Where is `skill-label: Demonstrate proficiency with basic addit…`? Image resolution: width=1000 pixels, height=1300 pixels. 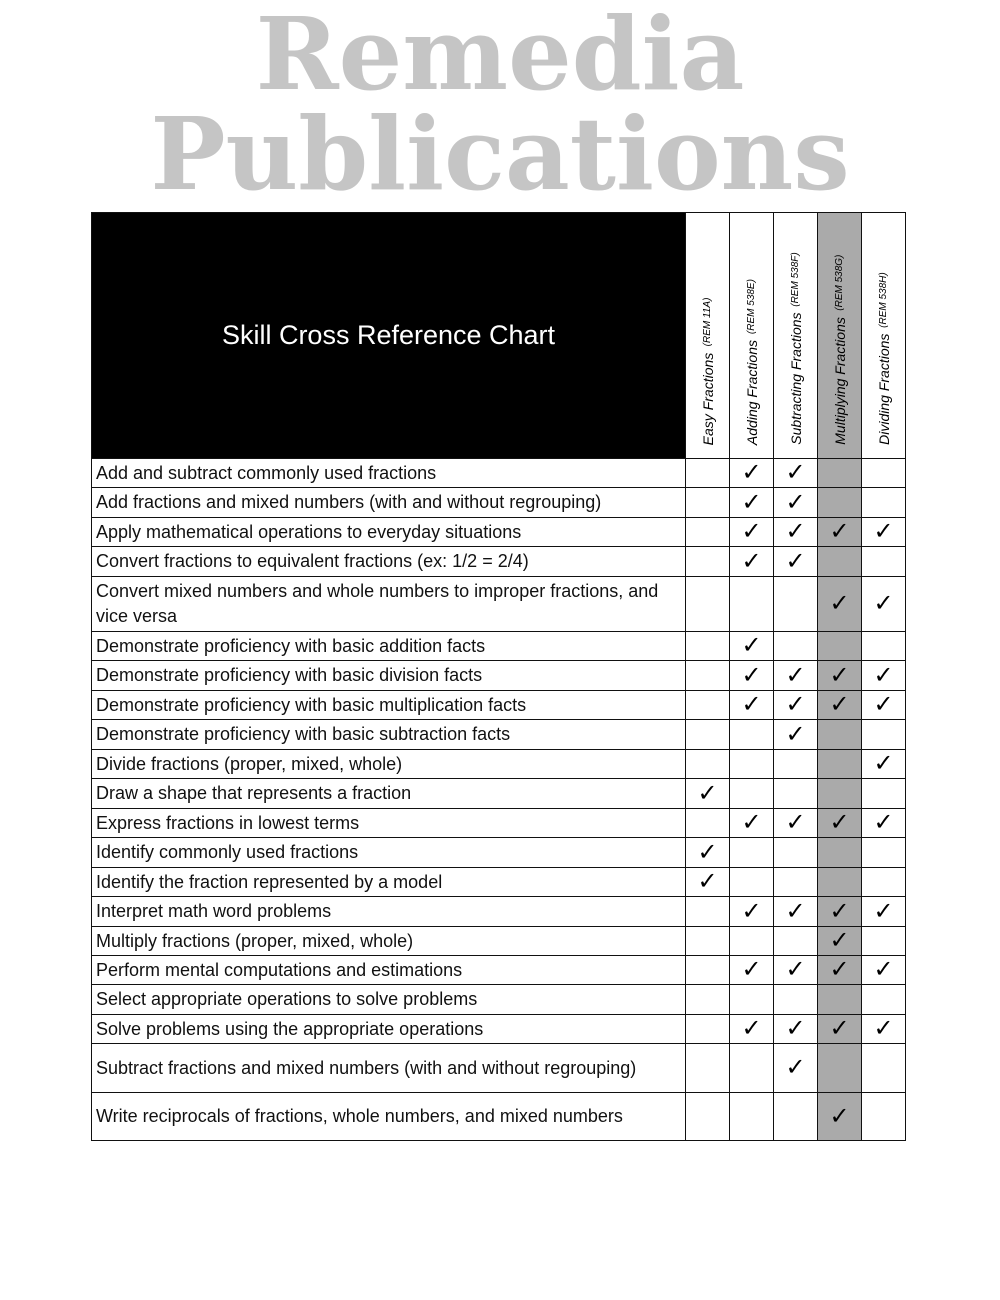 skill-label: Demonstrate proficiency with basic addit… is located at coordinates (388, 646).